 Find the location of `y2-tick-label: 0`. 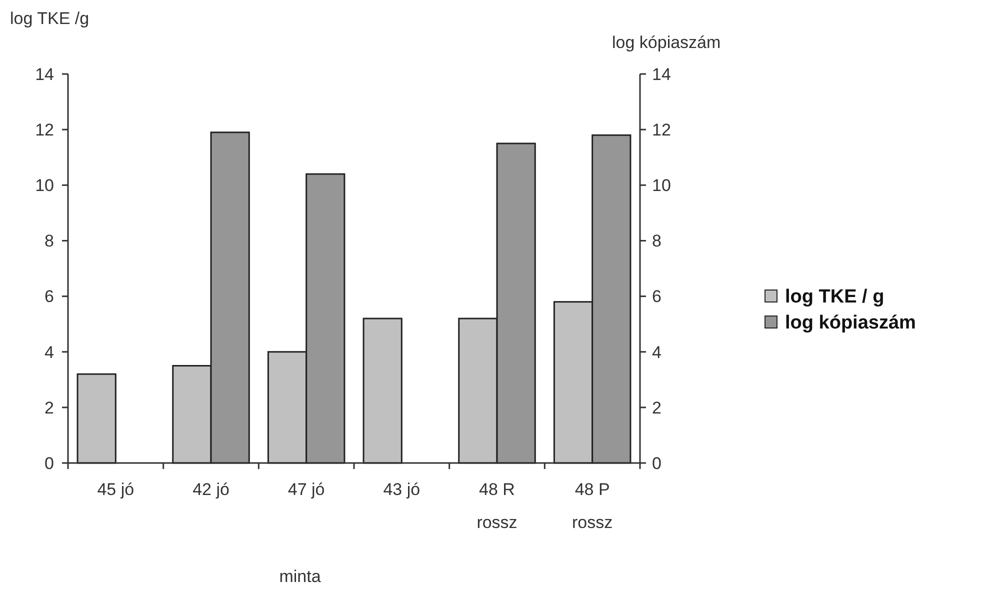

y2-tick-label: 0 is located at coordinates (657, 463).